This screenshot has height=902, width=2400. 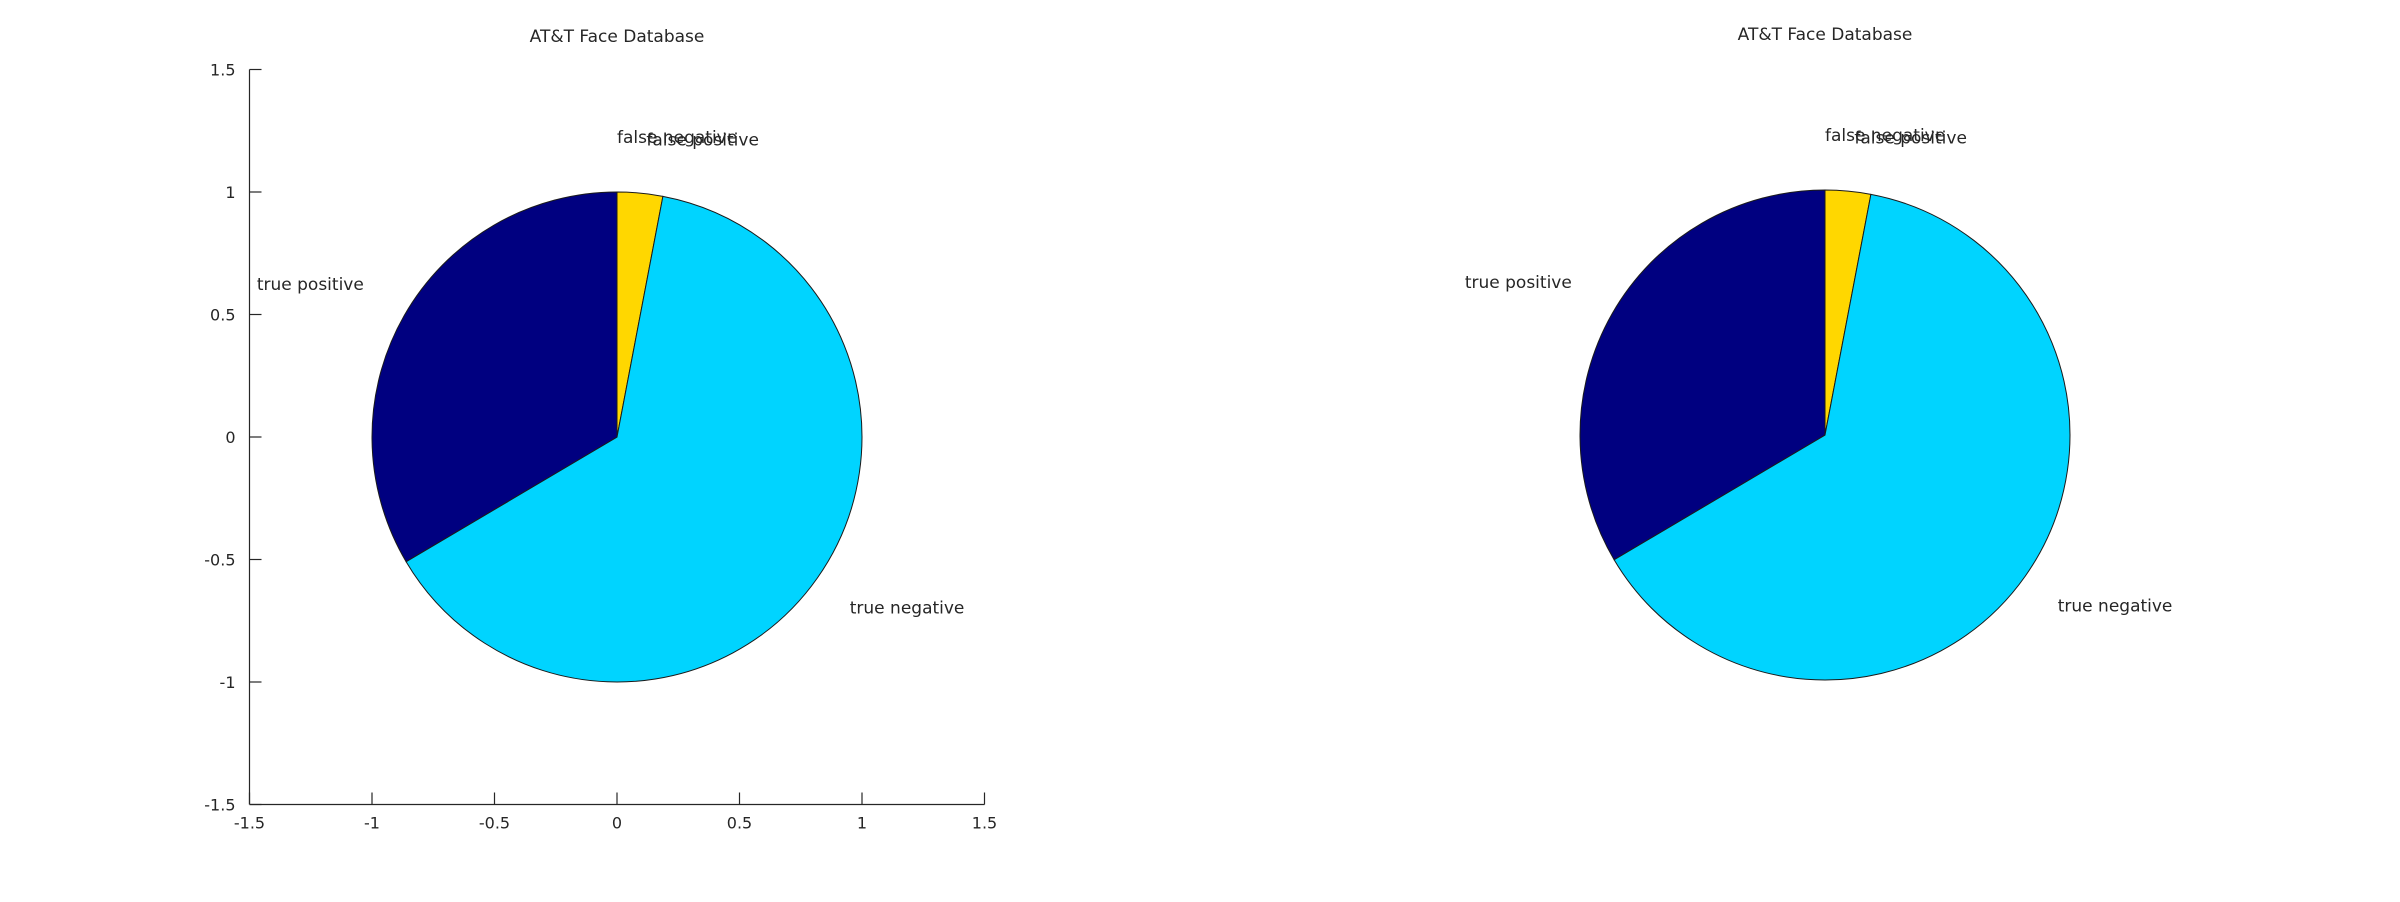 I want to click on y-tick-label: -0.5, so click(x=219, y=560).